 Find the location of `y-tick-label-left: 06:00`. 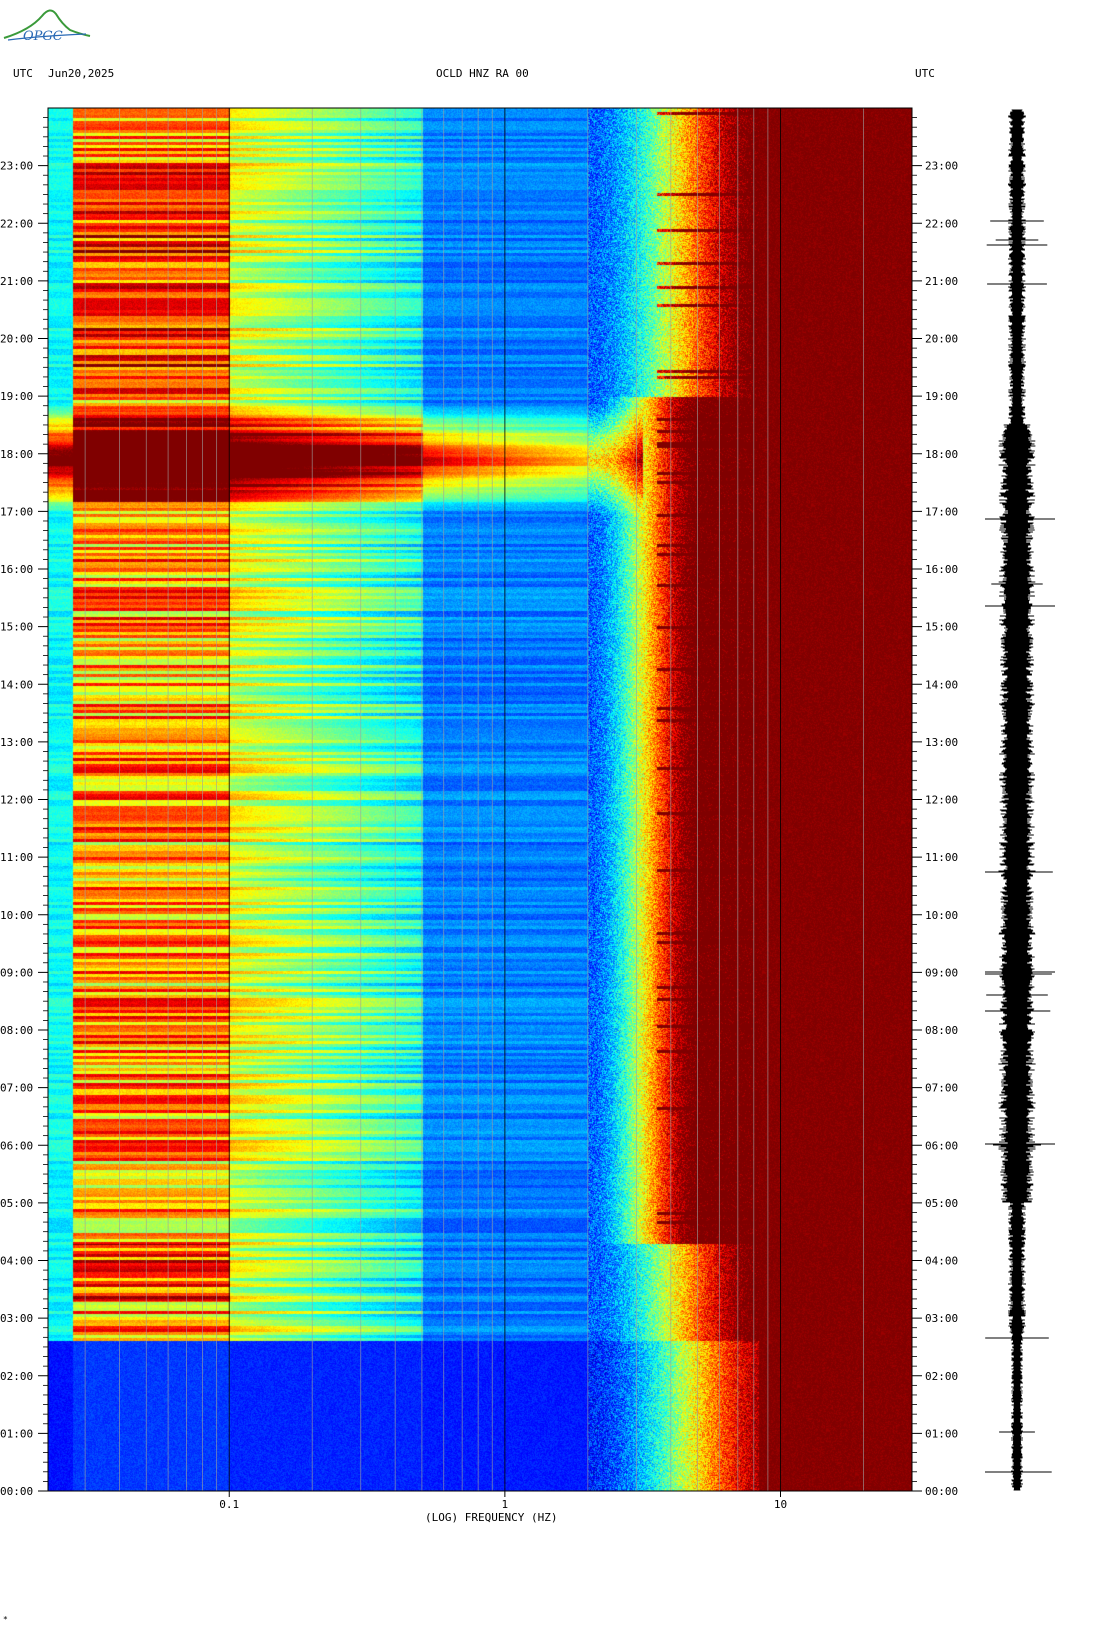

y-tick-label-left: 06:00 is located at coordinates (16, 1145).